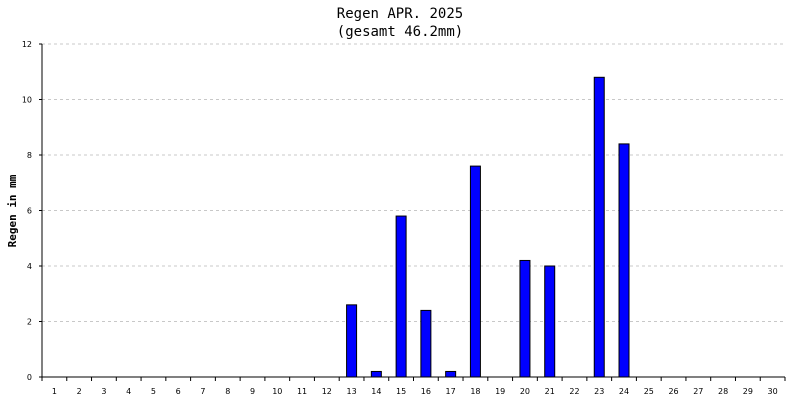 This screenshot has height=400, width=800. Describe the element at coordinates (128, 391) in the screenshot. I see `x-tick-label: 4` at that location.